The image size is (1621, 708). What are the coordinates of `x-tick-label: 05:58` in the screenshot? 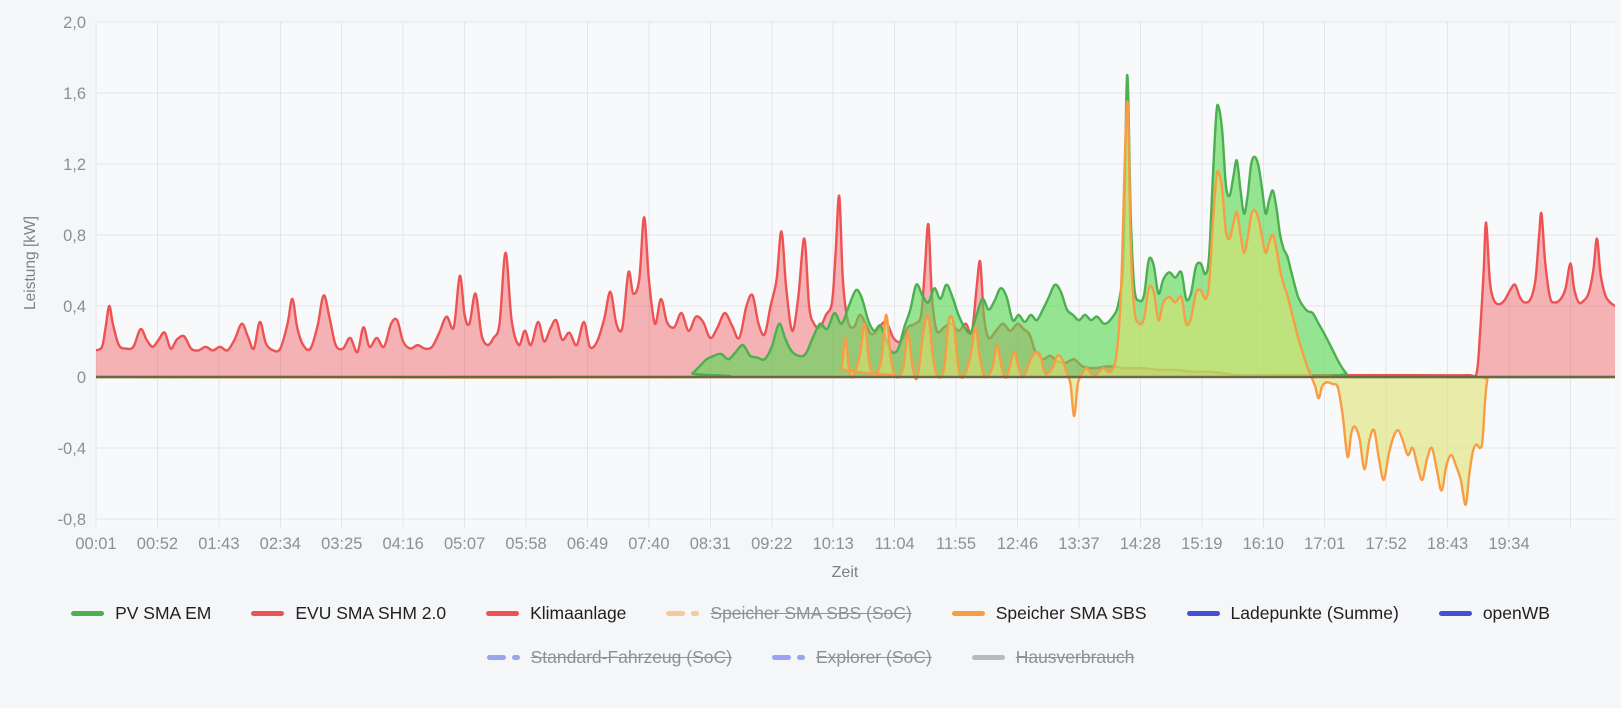 It's located at (525, 544).